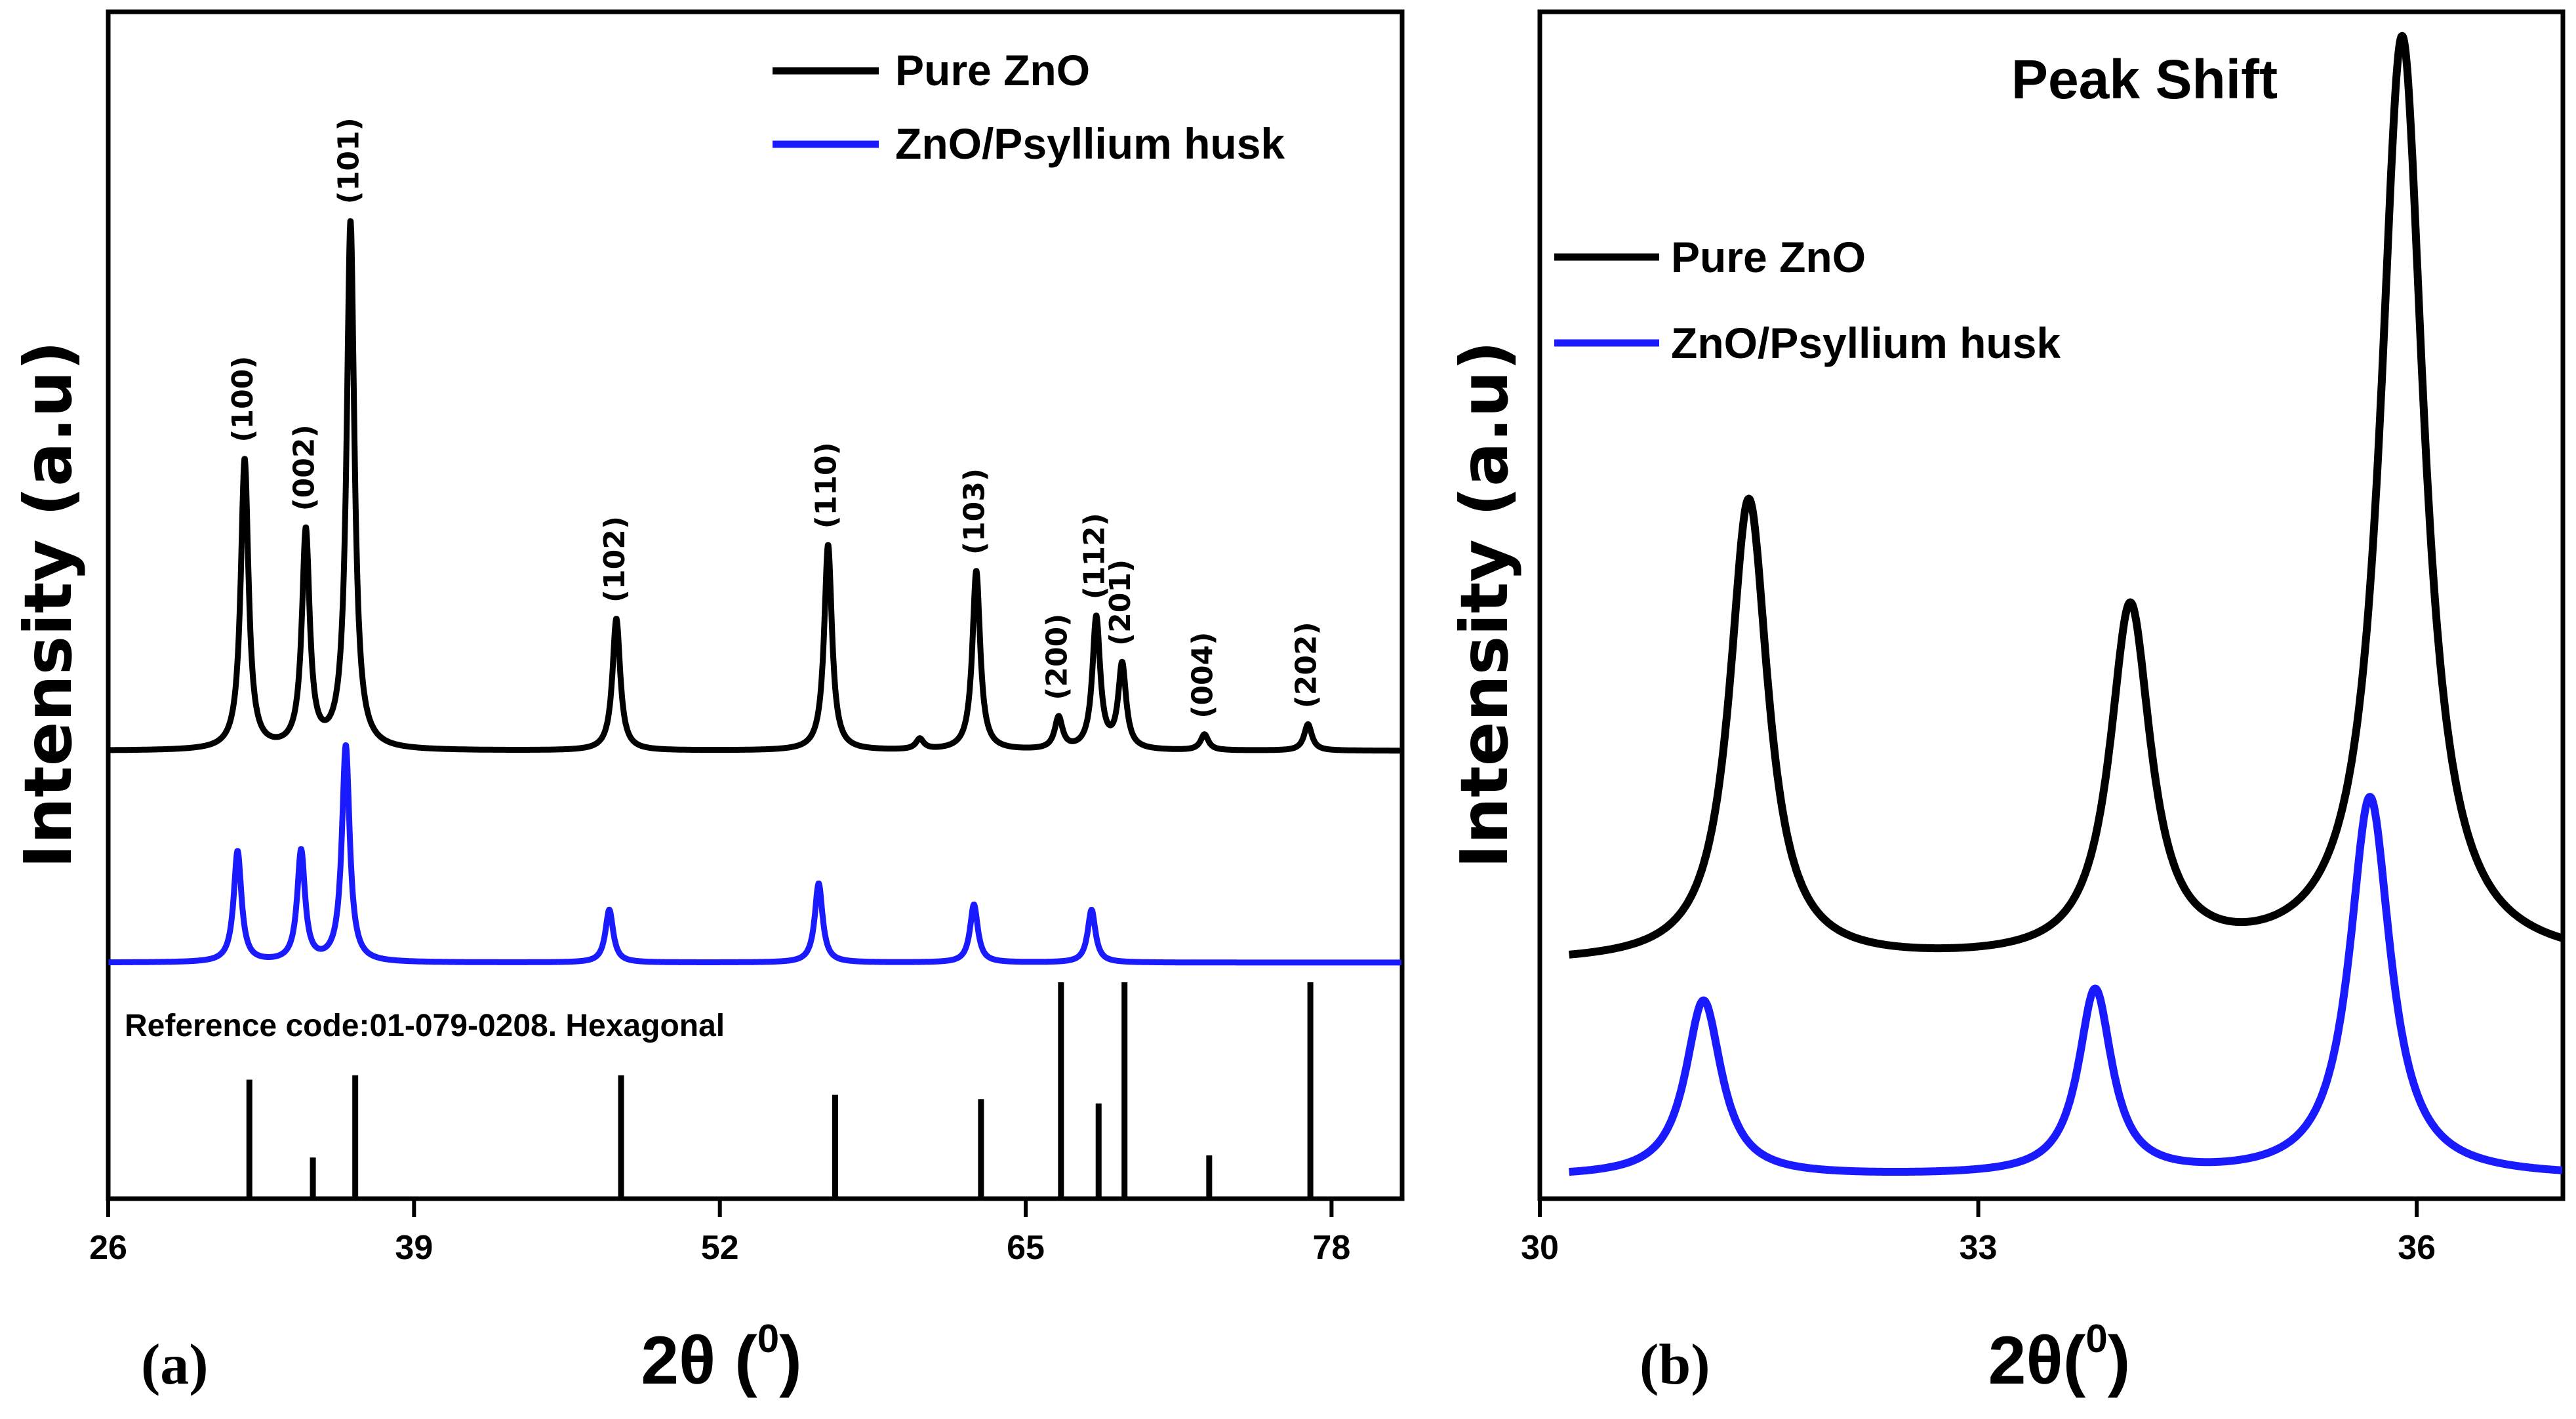 The width and height of the screenshot is (2576, 1419). I want to click on peak-label: (100), so click(243, 399).